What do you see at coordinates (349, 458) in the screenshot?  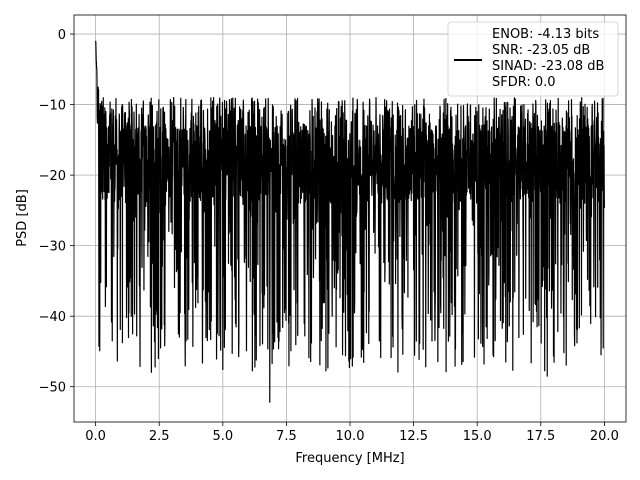 I see `x-axis-label: Frequency [MHz]` at bounding box center [349, 458].